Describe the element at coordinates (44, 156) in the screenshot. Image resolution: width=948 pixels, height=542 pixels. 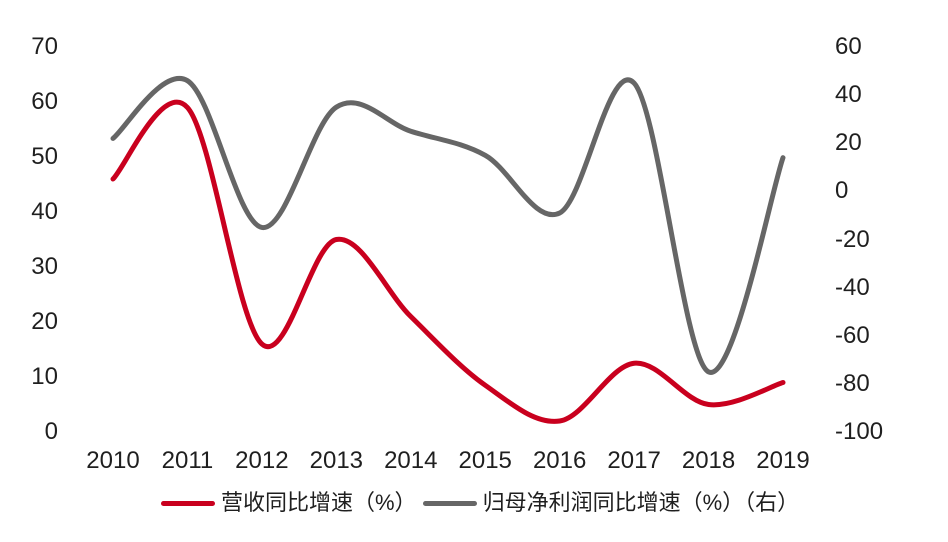
I see `left-axis-tick-50: 50` at that location.